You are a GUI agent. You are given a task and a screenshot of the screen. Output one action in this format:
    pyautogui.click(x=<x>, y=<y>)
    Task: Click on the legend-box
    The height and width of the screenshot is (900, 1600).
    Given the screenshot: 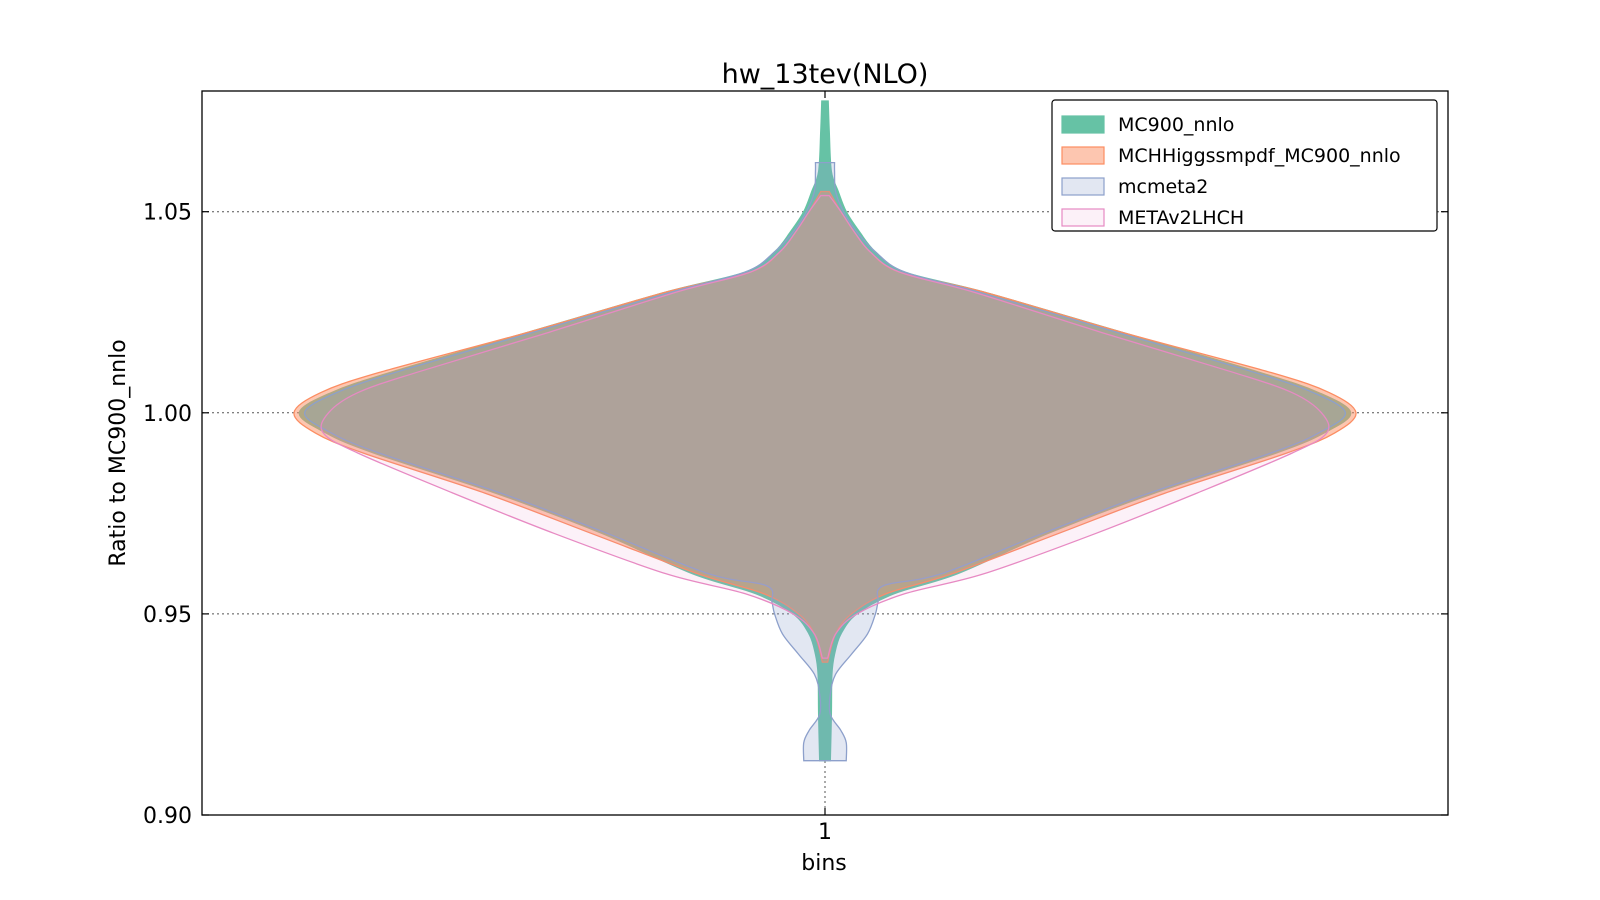 What is the action you would take?
    pyautogui.click(x=1244, y=165)
    